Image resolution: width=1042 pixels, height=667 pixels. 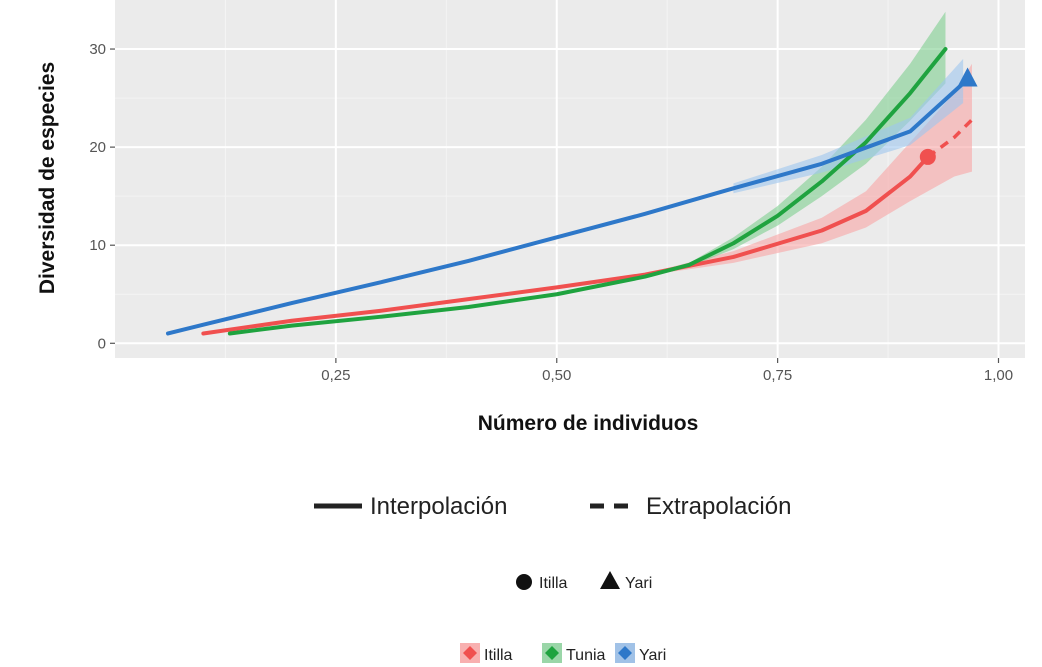 I want to click on x-tick-label: 0,25, so click(x=335, y=375).